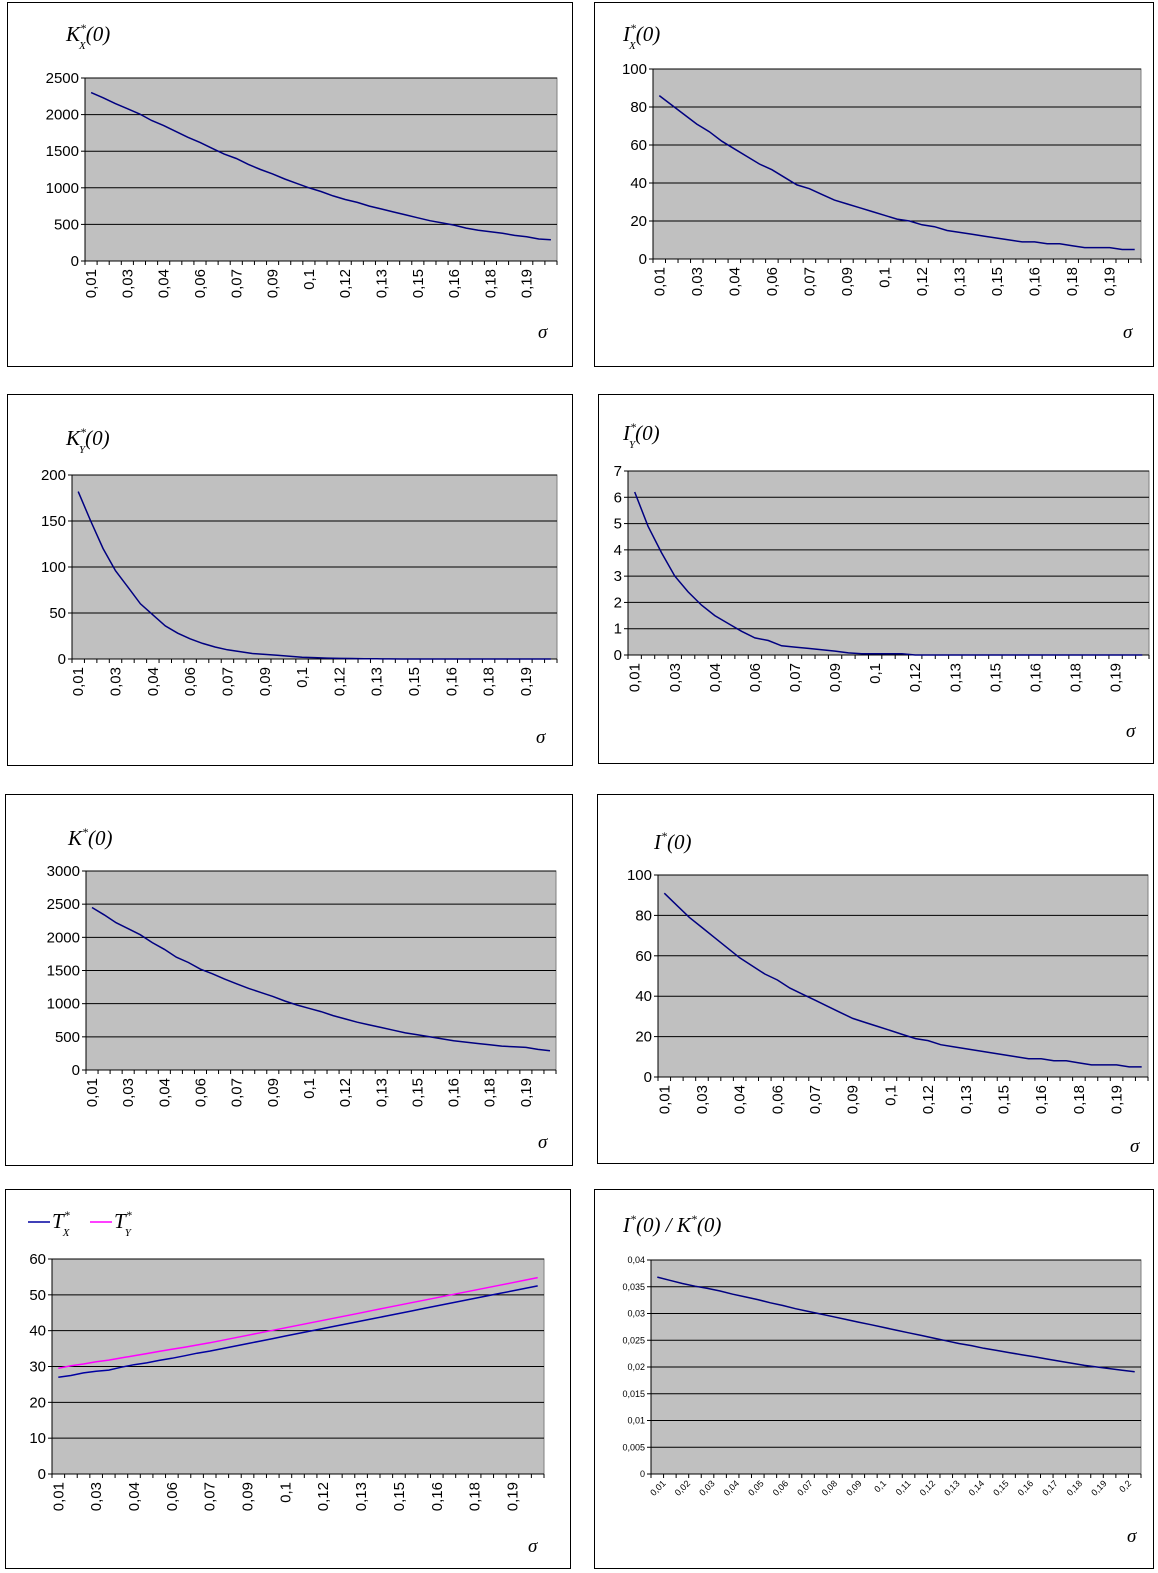  I want to click on y-tick-label: 7, so click(618, 471).